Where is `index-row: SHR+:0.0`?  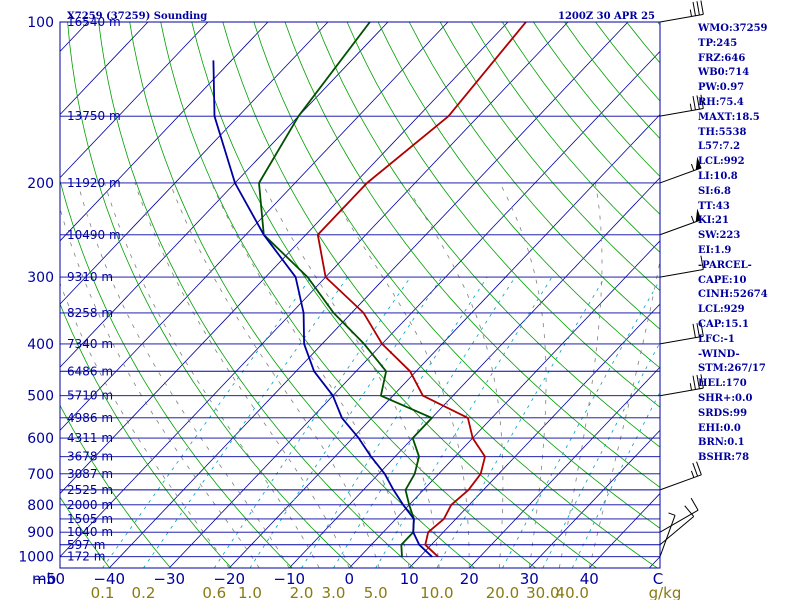 index-row: SHR+:0.0 is located at coordinates (725, 398).